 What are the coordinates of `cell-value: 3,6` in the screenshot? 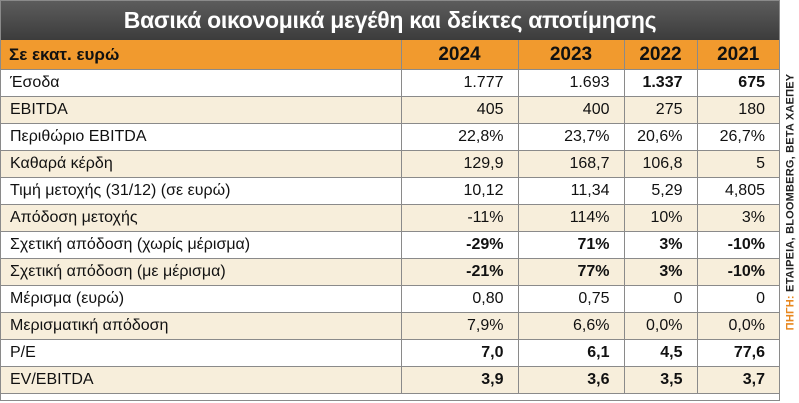 It's located at (571, 380).